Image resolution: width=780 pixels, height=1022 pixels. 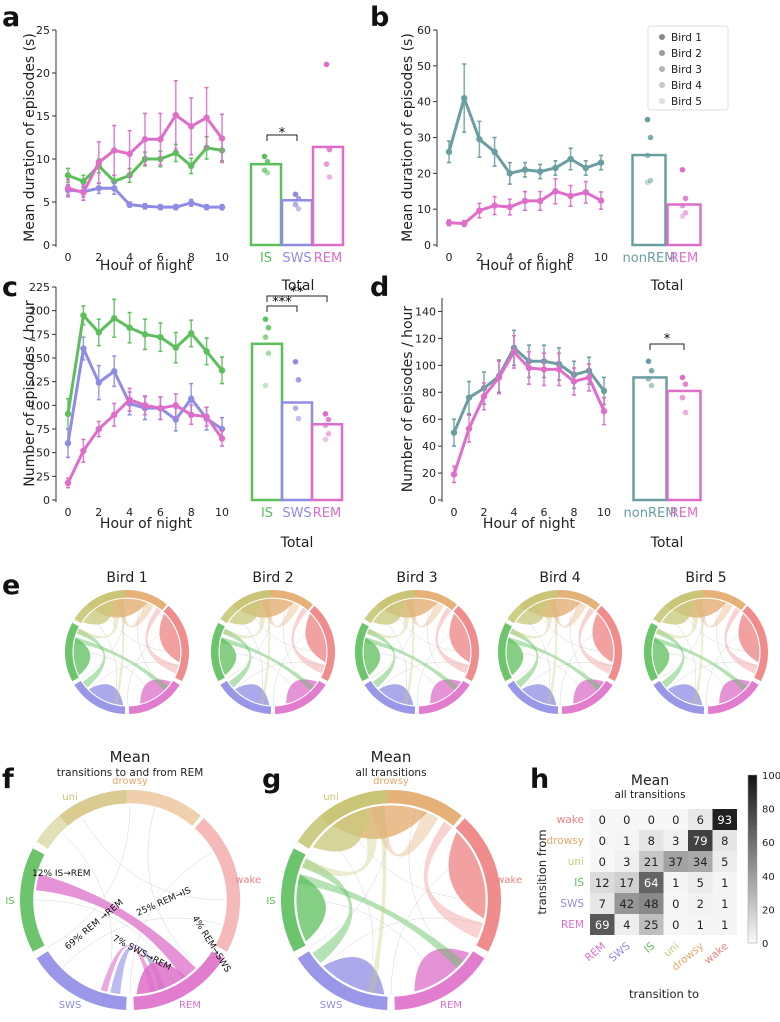 I want to click on heatmap-value: 69, so click(x=602, y=925).